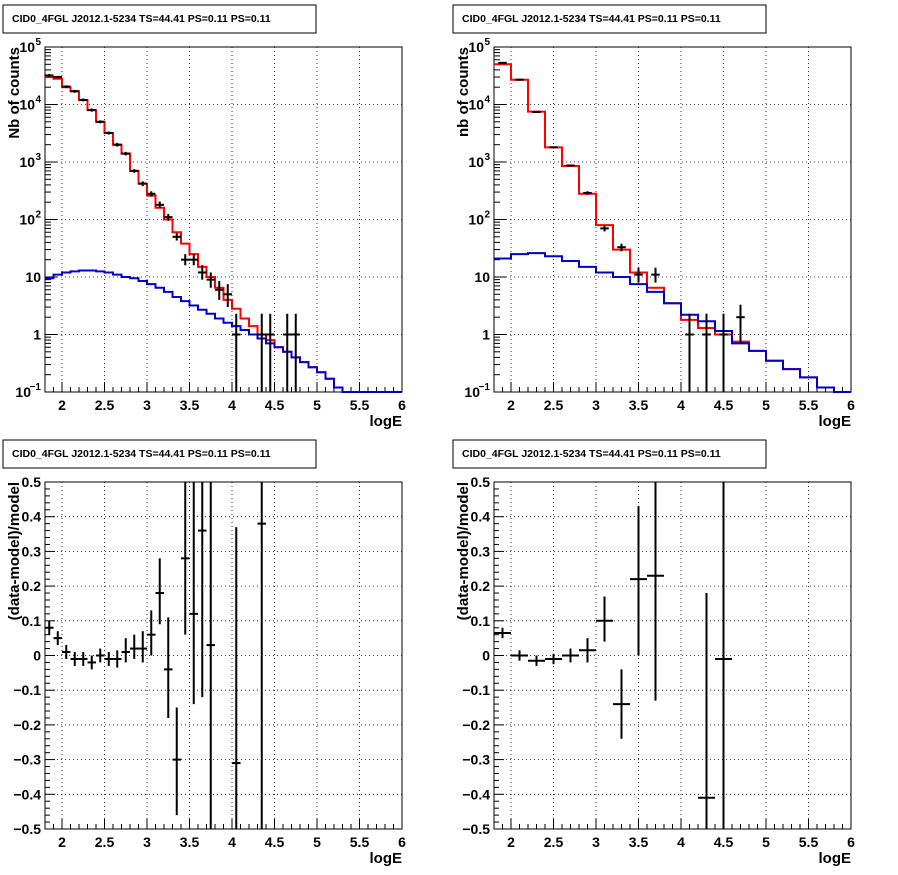 The width and height of the screenshot is (898, 875). Describe the element at coordinates (486, 335) in the screenshot. I see `y-tick-label: 1` at that location.